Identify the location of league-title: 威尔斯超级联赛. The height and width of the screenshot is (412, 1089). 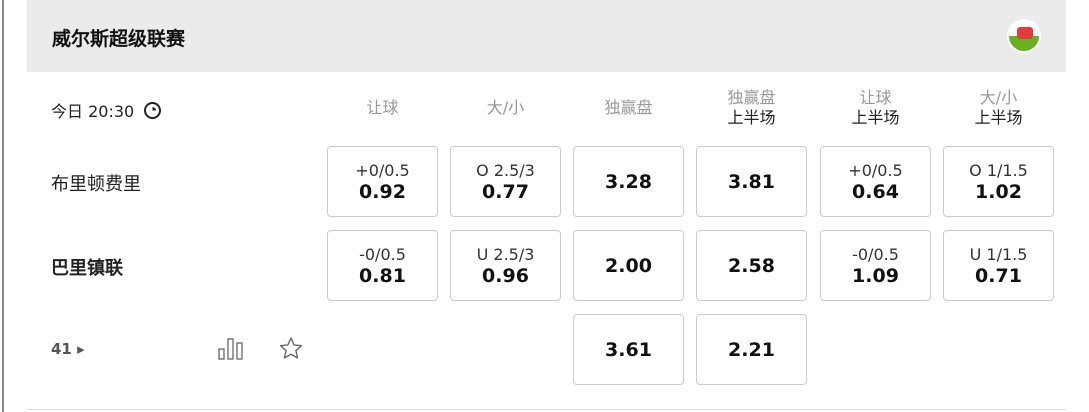
(119, 39).